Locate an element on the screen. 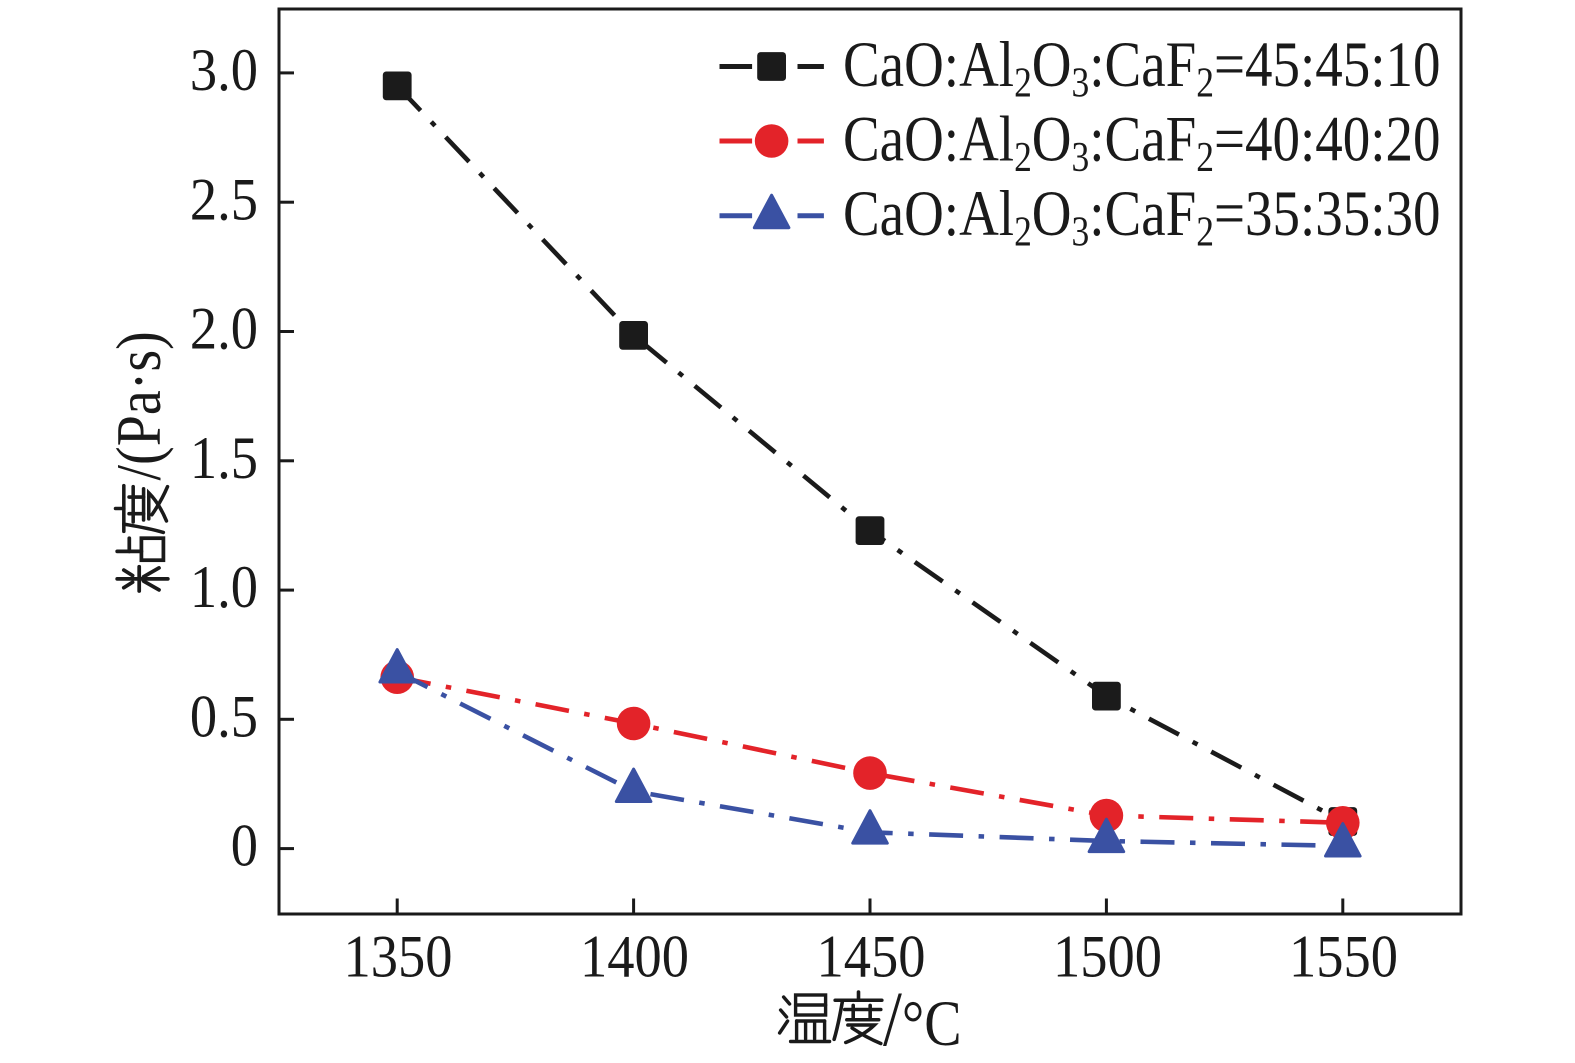  svg-text: 0.5 is located at coordinates (224, 717).